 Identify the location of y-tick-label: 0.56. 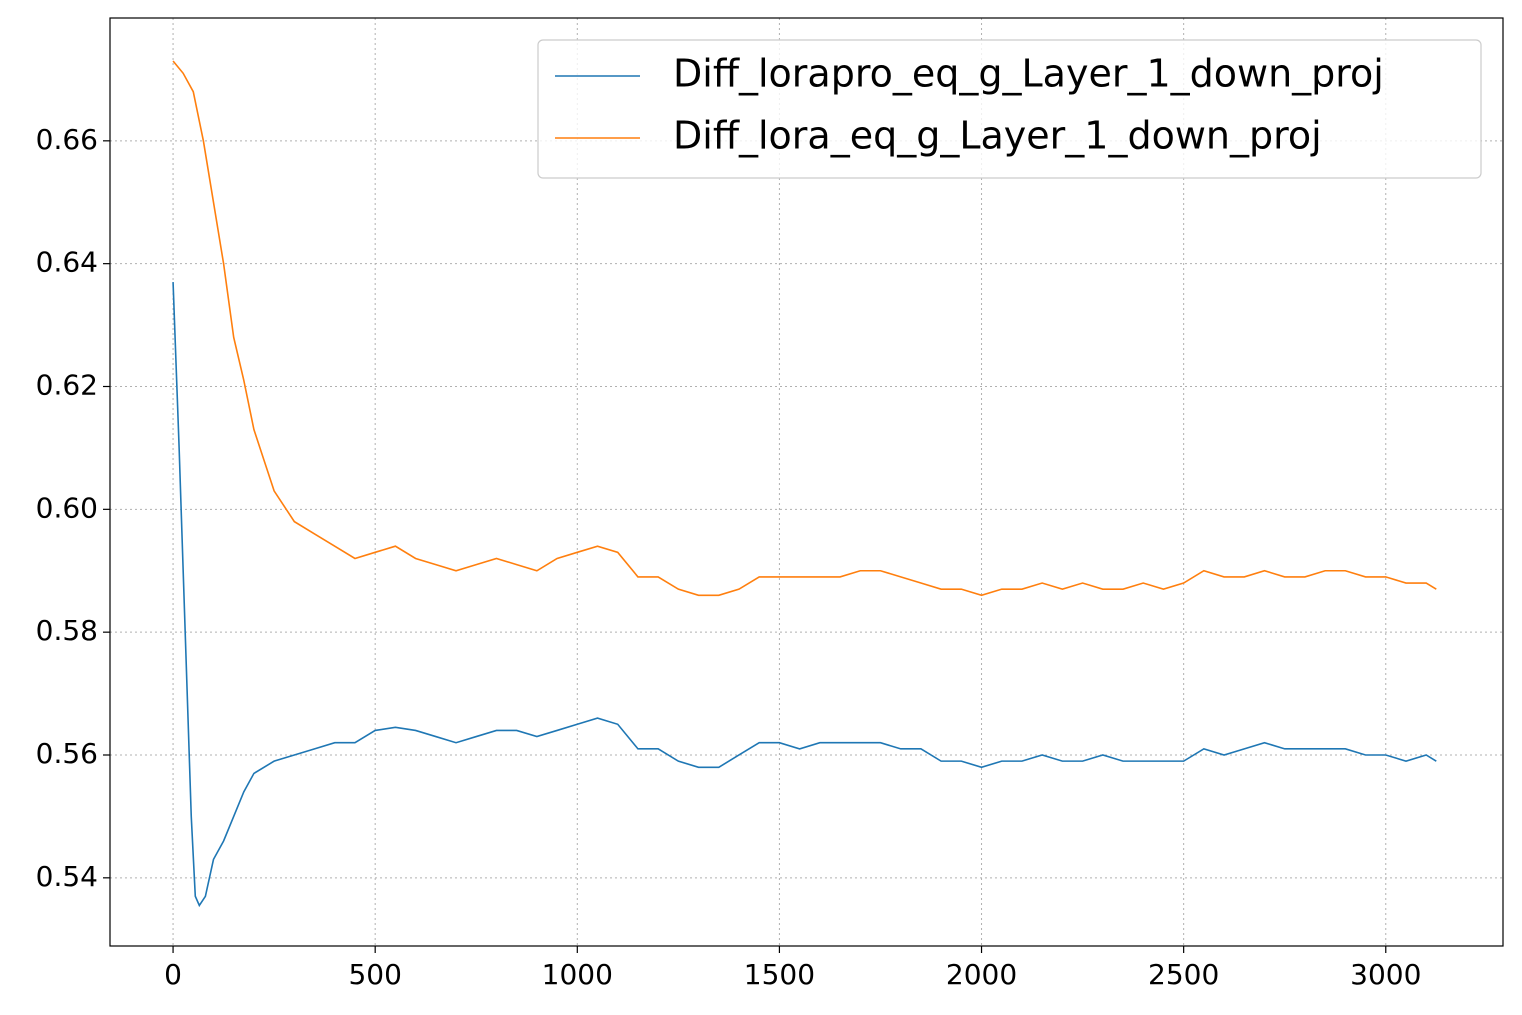
(67, 753).